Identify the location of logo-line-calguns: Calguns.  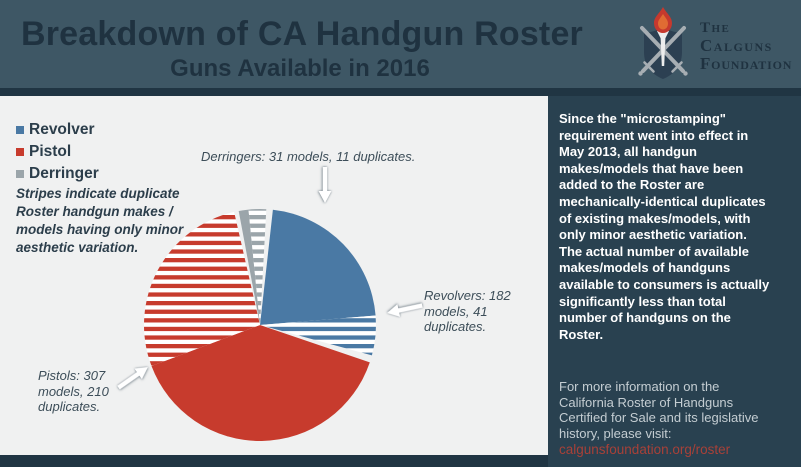
(736, 45).